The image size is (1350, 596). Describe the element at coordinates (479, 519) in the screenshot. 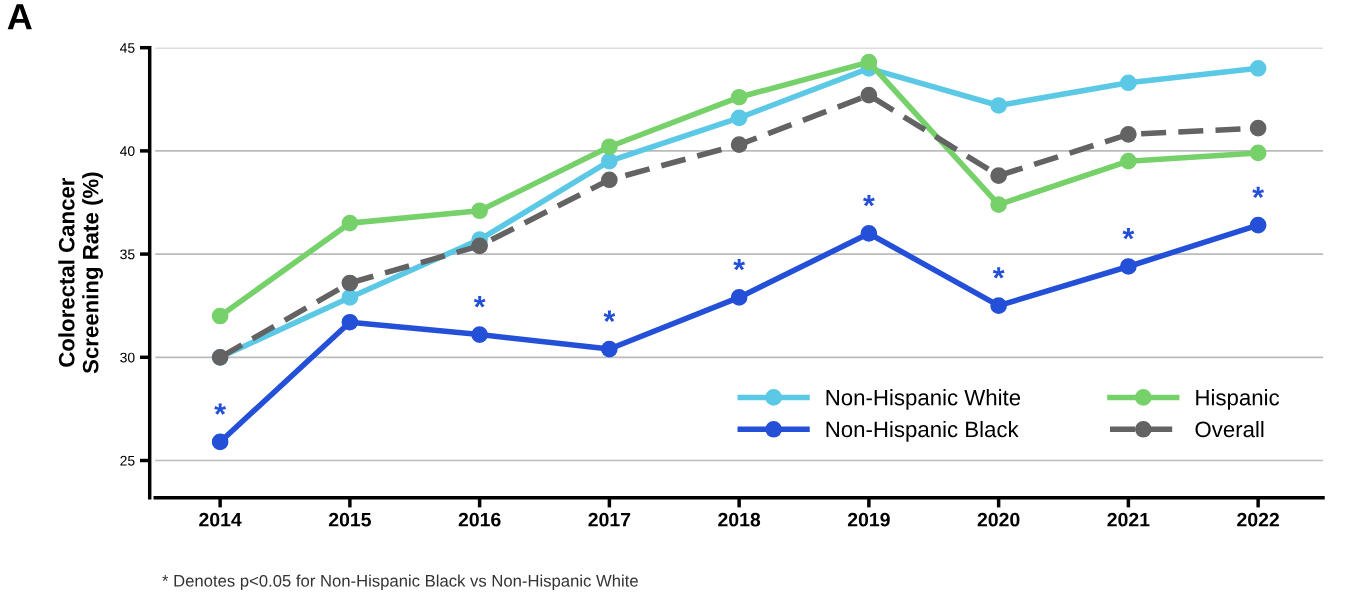

I see `x-tick-label: 2016` at that location.